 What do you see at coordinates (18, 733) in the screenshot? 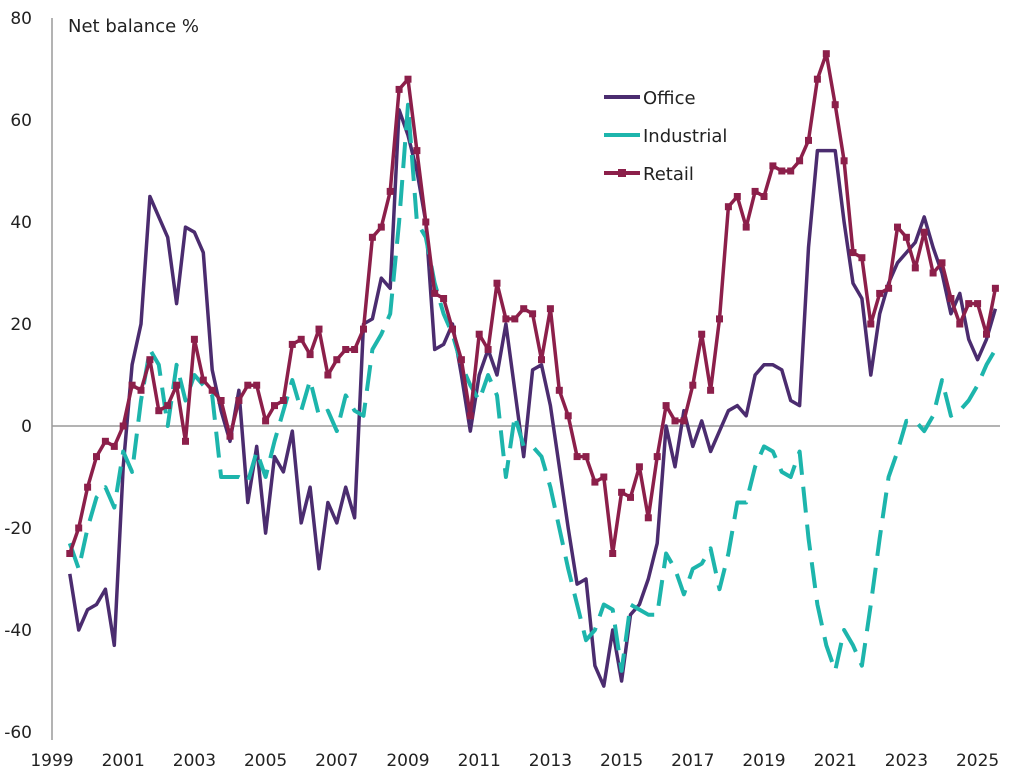
I see `y-tick-label: -60` at bounding box center [18, 733].